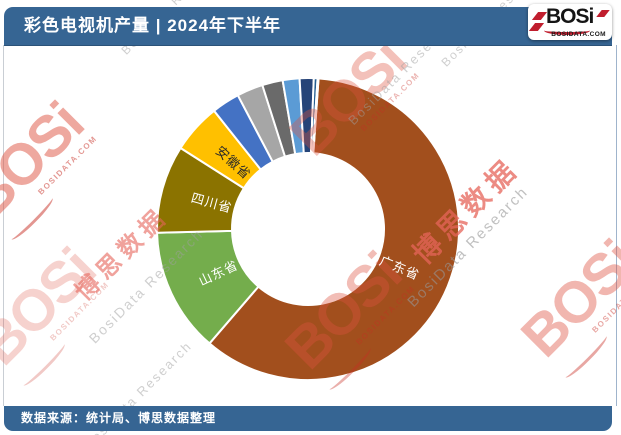  What do you see at coordinates (578, 34) in the screenshot?
I see `logo-domain-text: BOSIDATA.COM` at bounding box center [578, 34].